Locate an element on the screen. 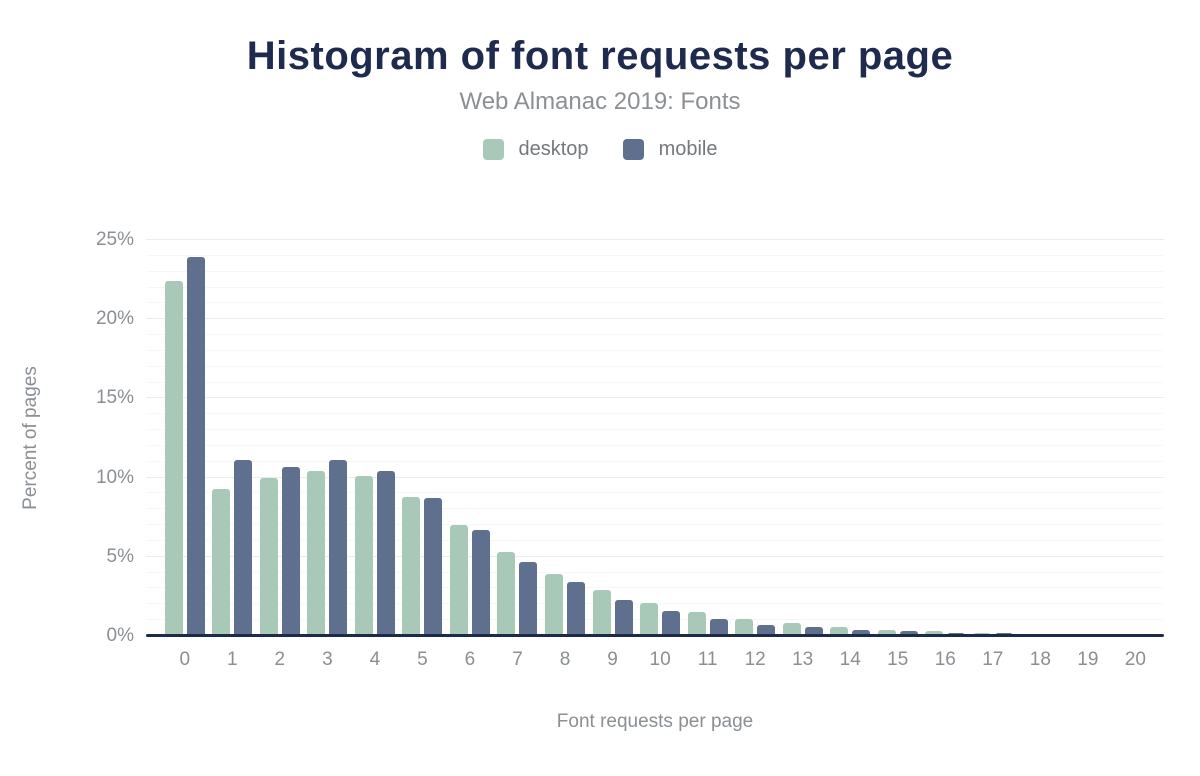 The image size is (1200, 776). bar-group-18: 18 is located at coordinates (1041, 455).